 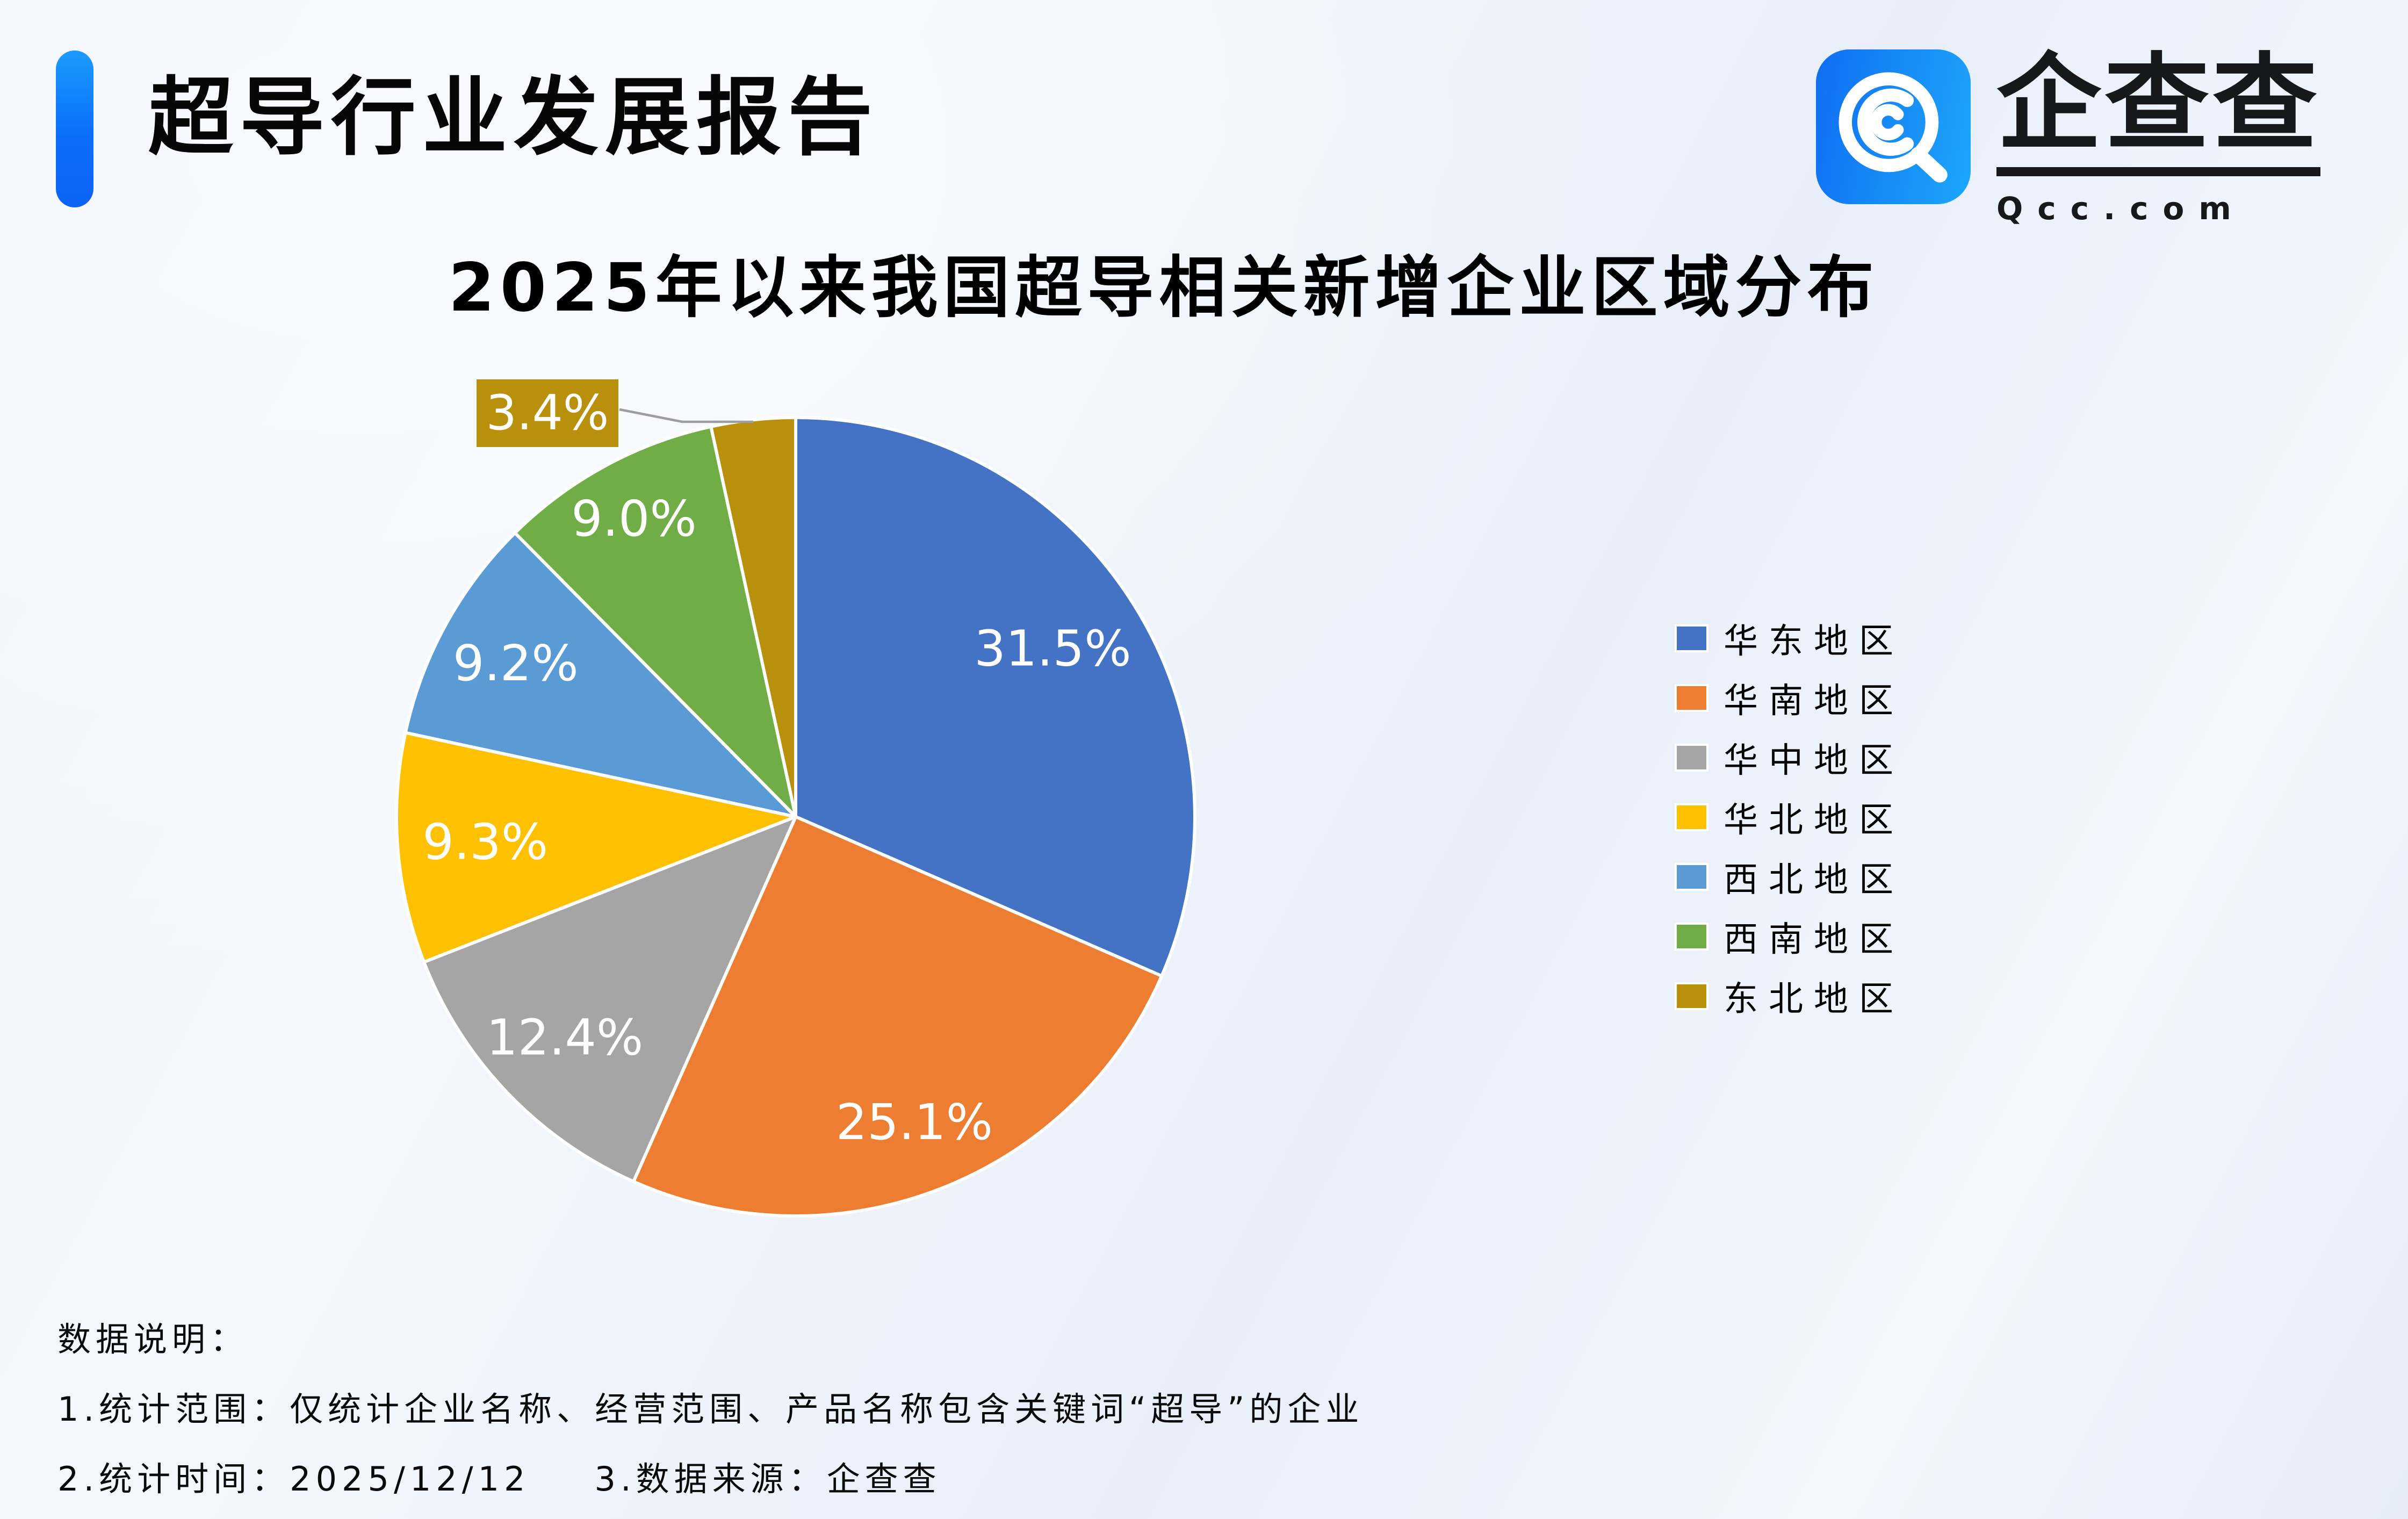 I want to click on callout-leader-line, so click(x=686, y=416).